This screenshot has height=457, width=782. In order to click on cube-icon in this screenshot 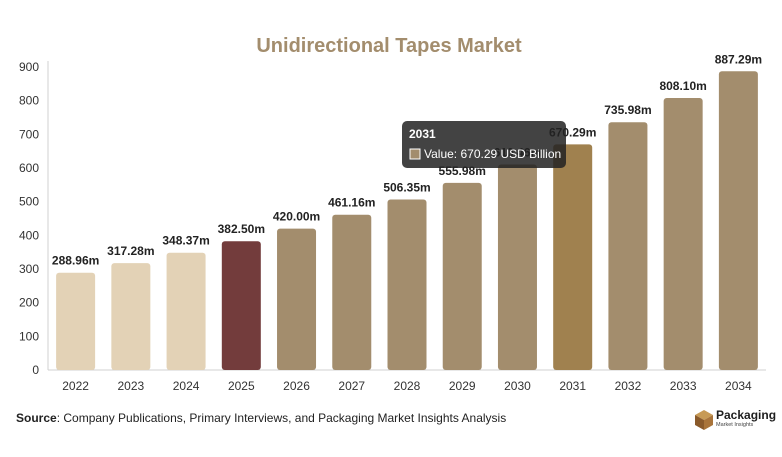, I will do `click(704, 420)`.